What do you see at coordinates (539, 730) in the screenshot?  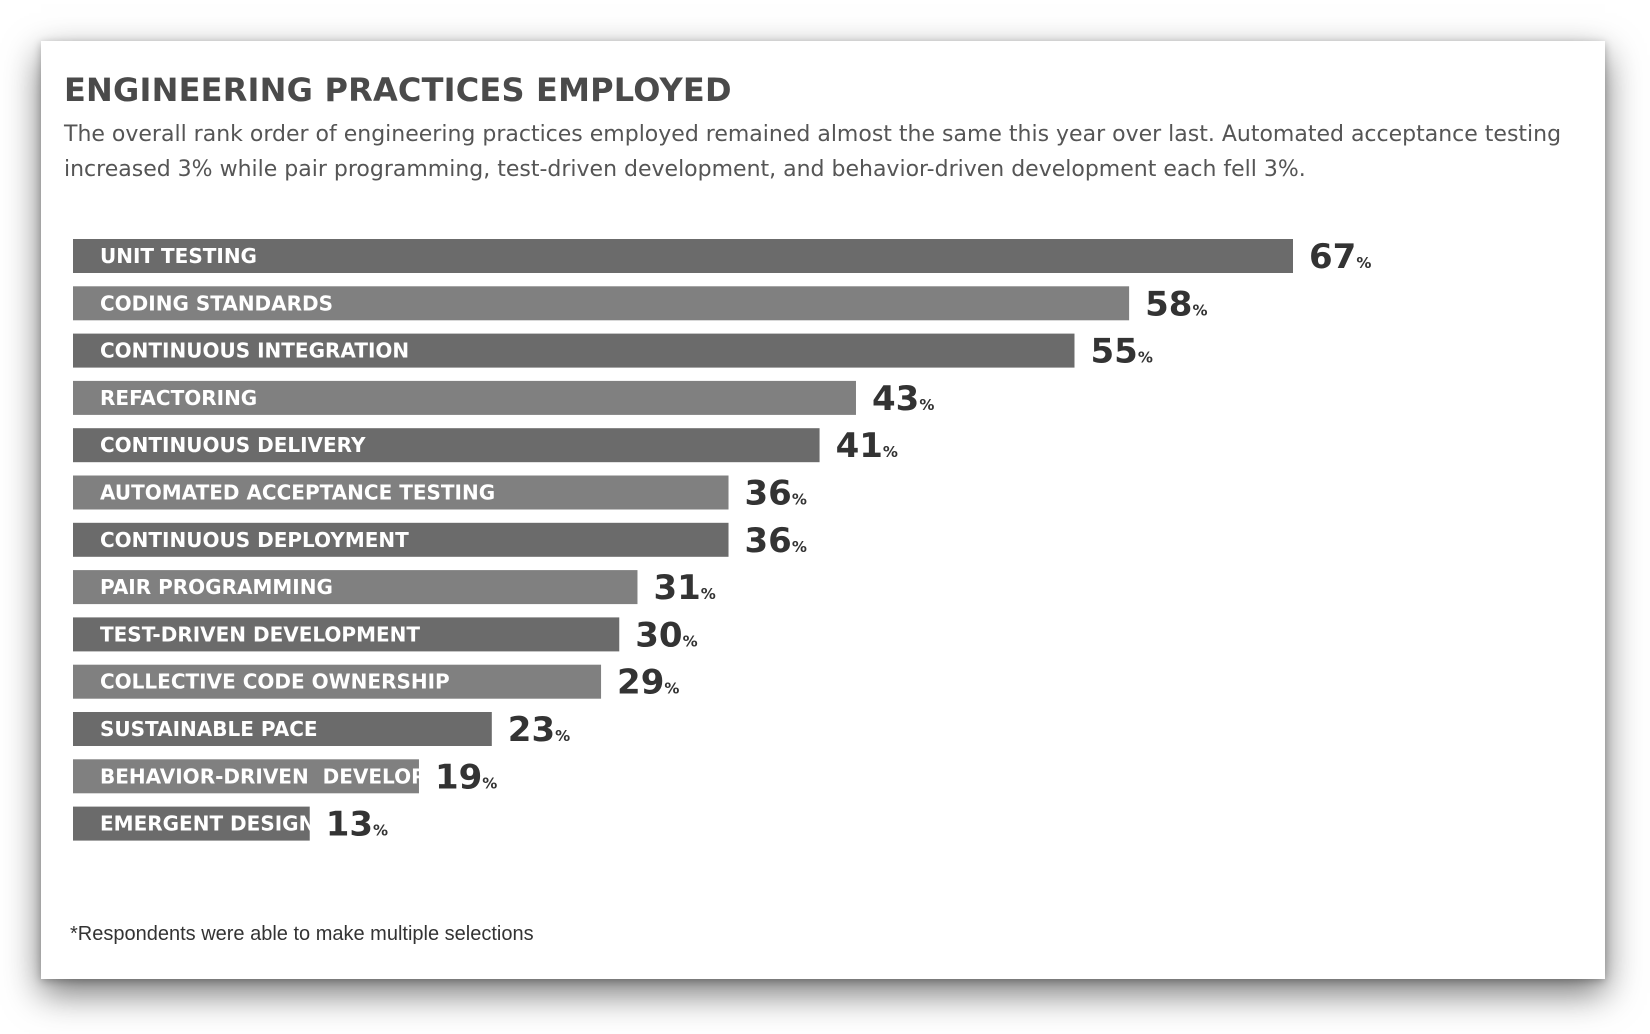 I see `bar-value-label: 23%` at bounding box center [539, 730].